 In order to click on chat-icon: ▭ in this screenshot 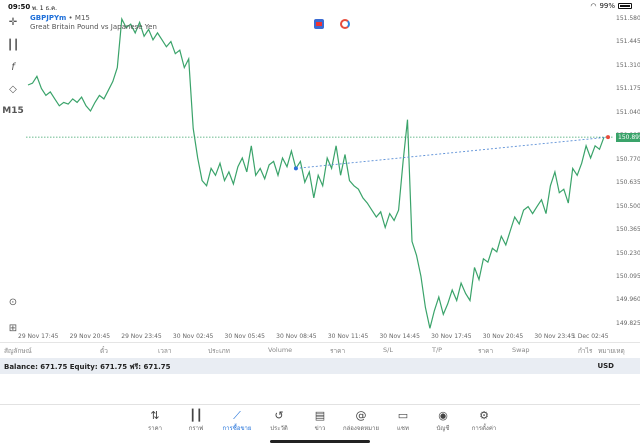, I will do `click(403, 415)`.